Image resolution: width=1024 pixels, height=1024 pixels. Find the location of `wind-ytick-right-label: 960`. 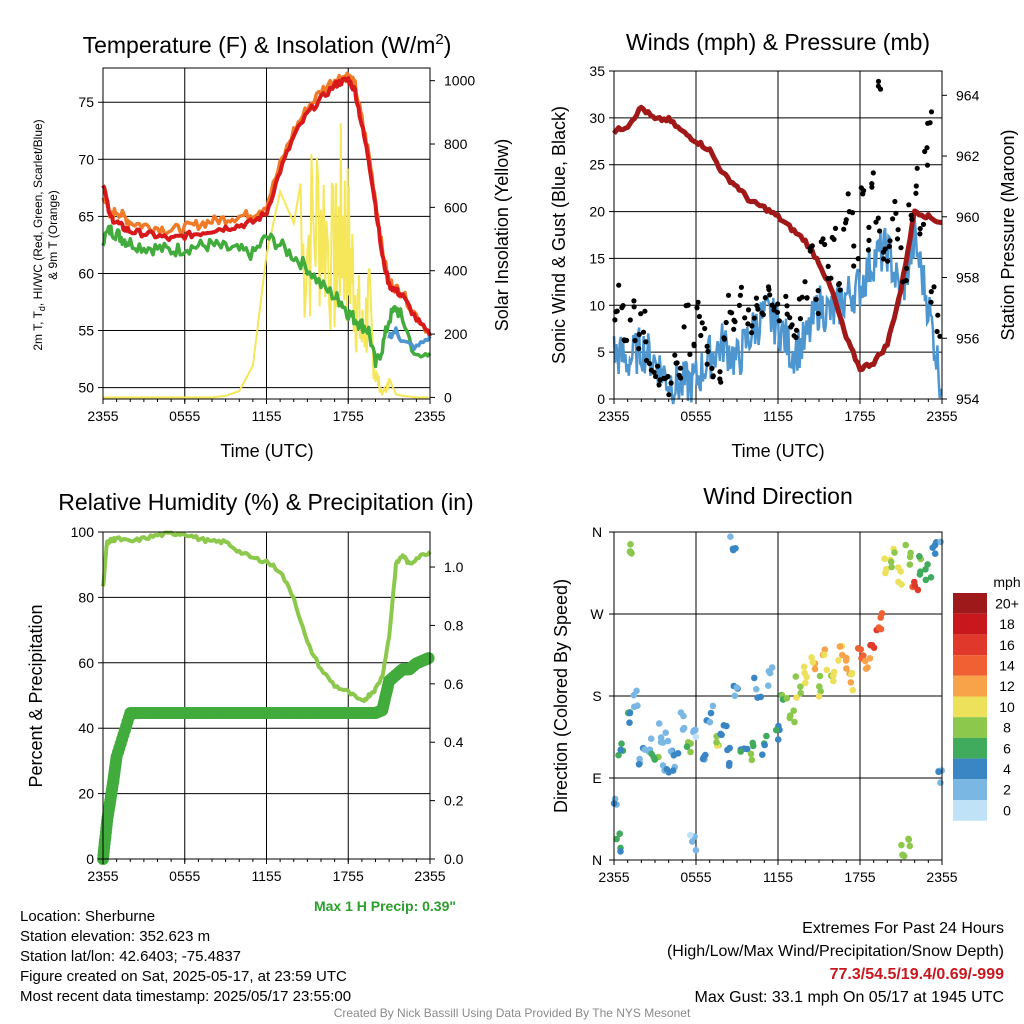

wind-ytick-right-label: 960 is located at coordinates (968, 217).